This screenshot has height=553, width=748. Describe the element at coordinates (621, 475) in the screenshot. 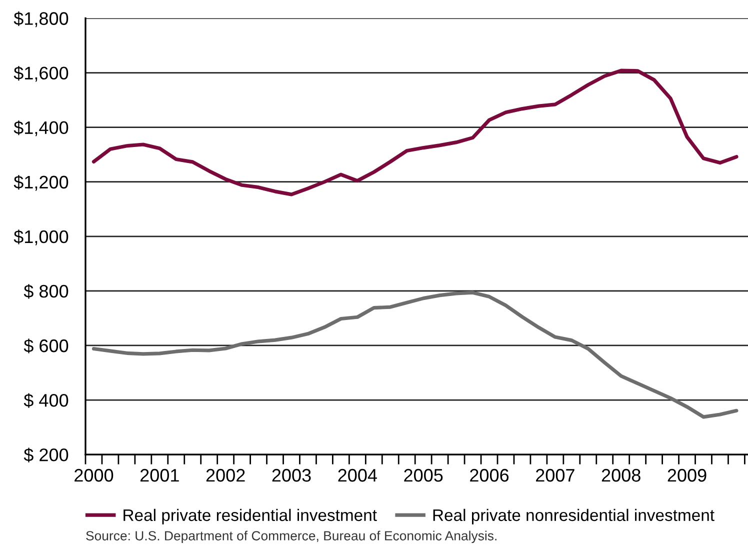

I see `x-tick-label: 2008` at that location.